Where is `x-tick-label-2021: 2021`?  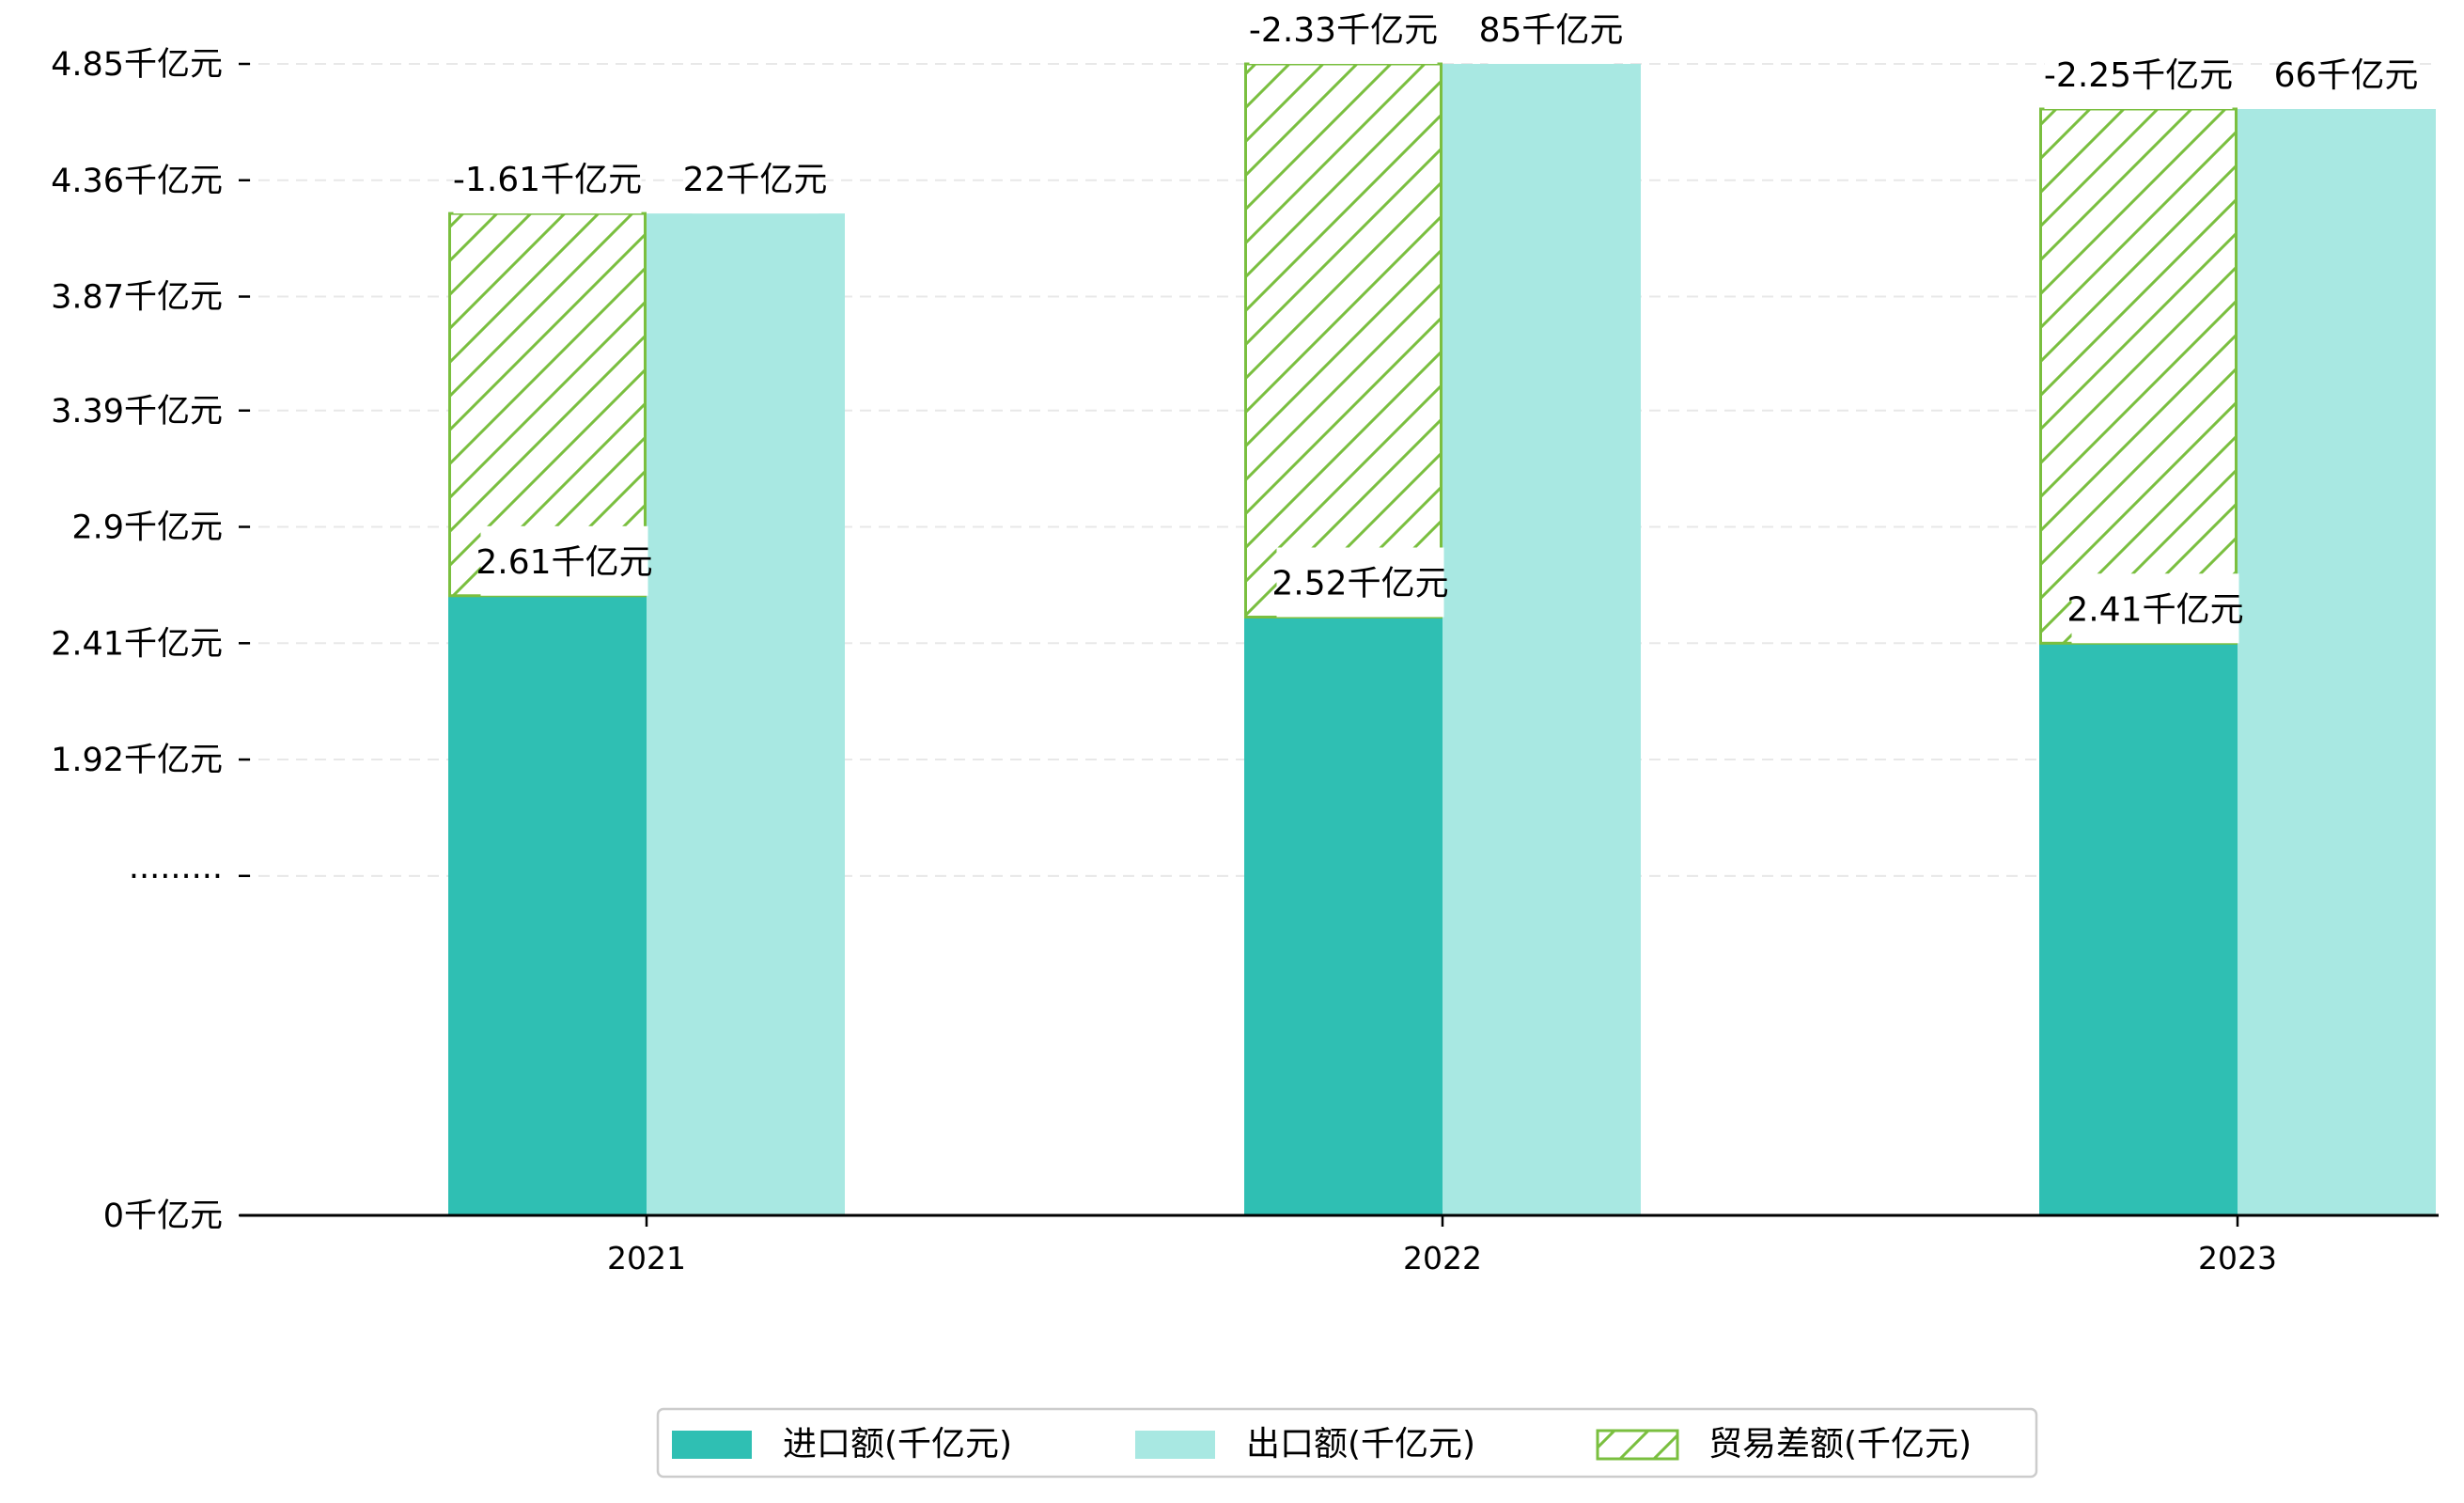
x-tick-label-2021: 2021 is located at coordinates (646, 1258).